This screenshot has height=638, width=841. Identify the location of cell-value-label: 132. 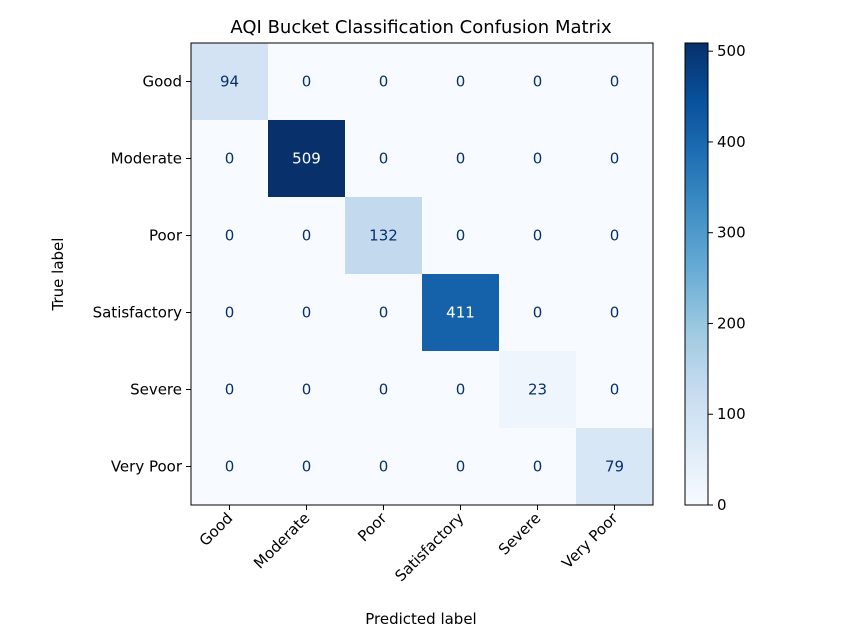
(383, 236).